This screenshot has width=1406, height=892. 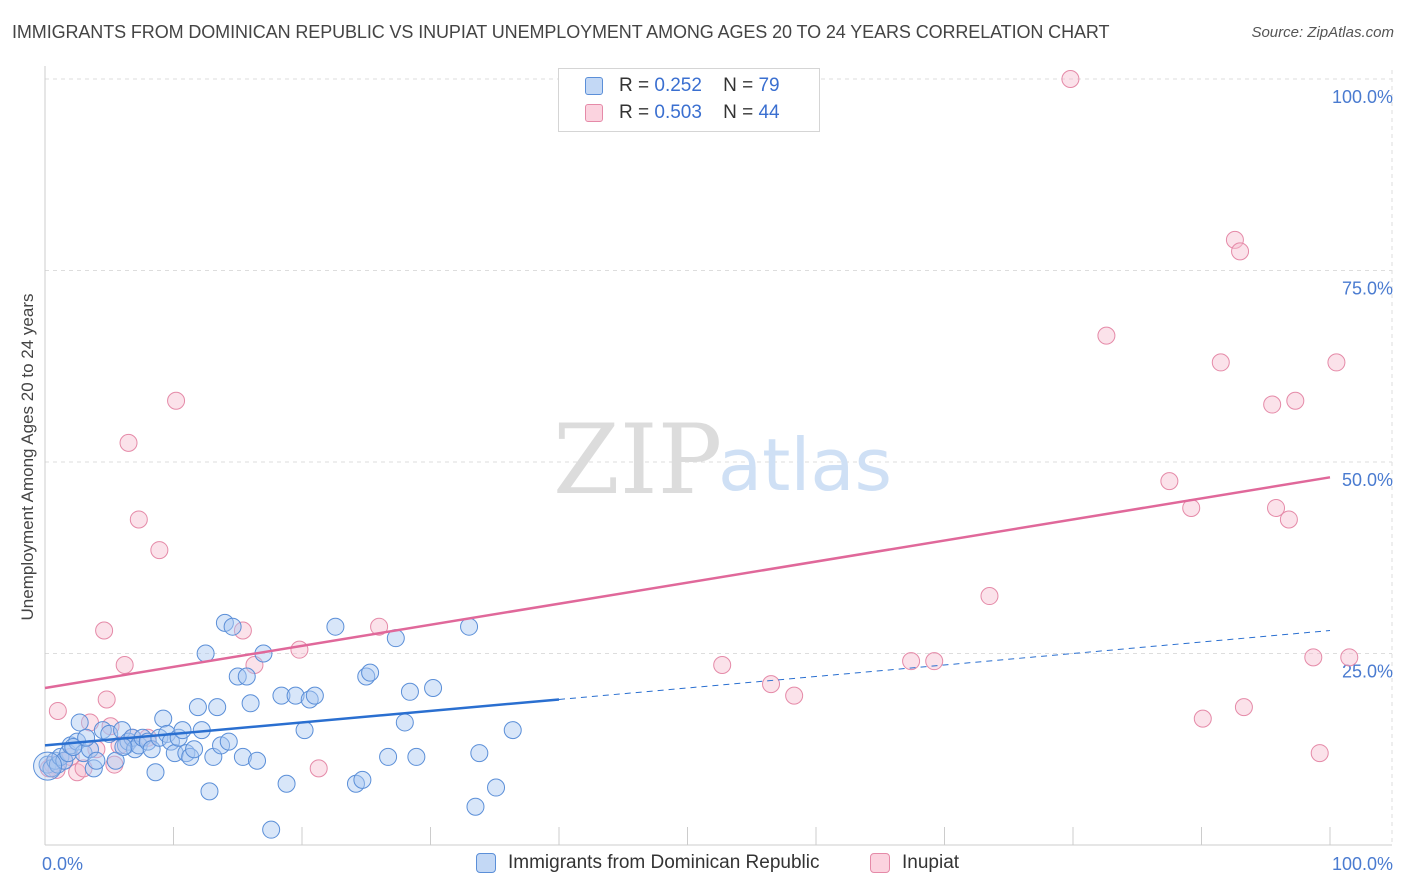 What do you see at coordinates (805, 465) in the screenshot?
I see `watermark-atlas: atlas` at bounding box center [805, 465].